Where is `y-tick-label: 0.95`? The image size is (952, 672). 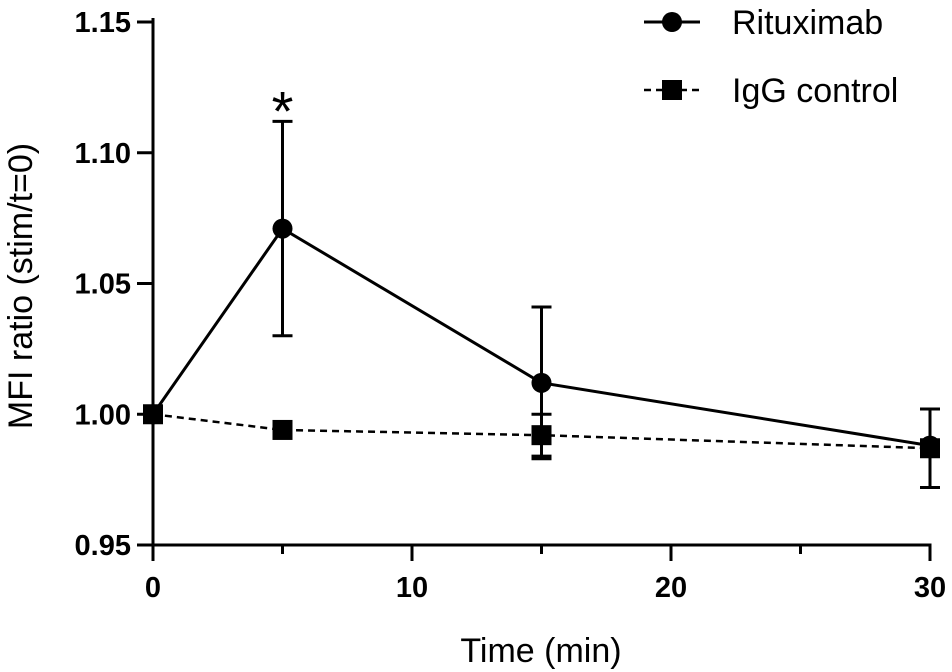 y-tick-label: 0.95 is located at coordinates (103, 546).